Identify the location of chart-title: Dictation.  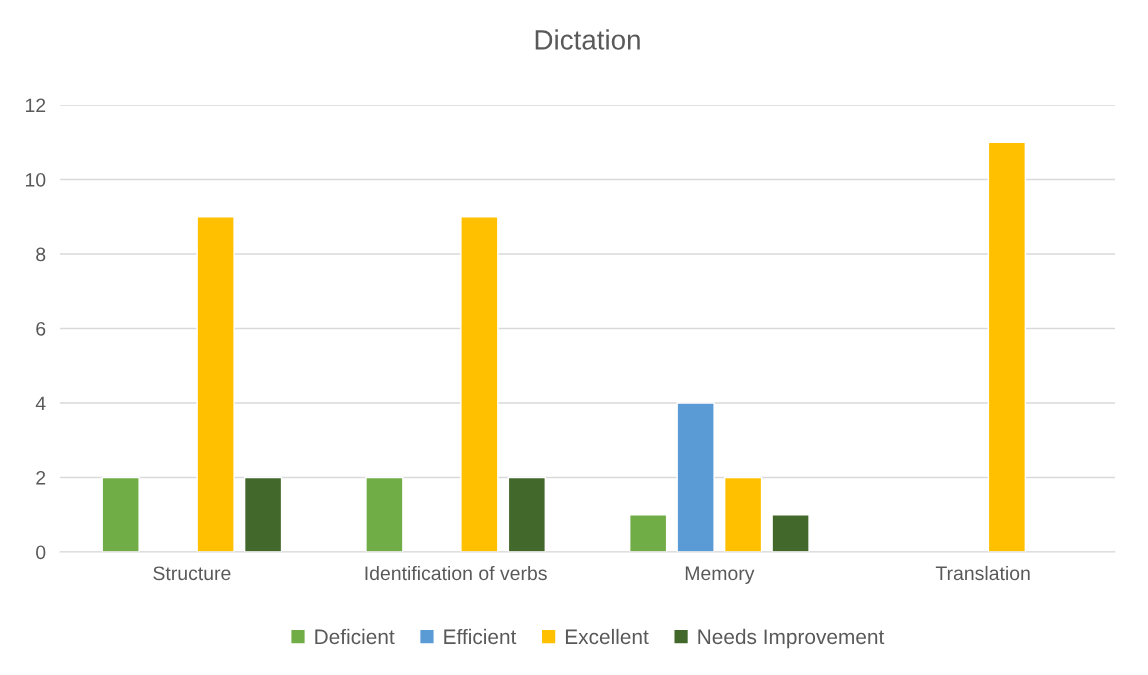
(587, 39).